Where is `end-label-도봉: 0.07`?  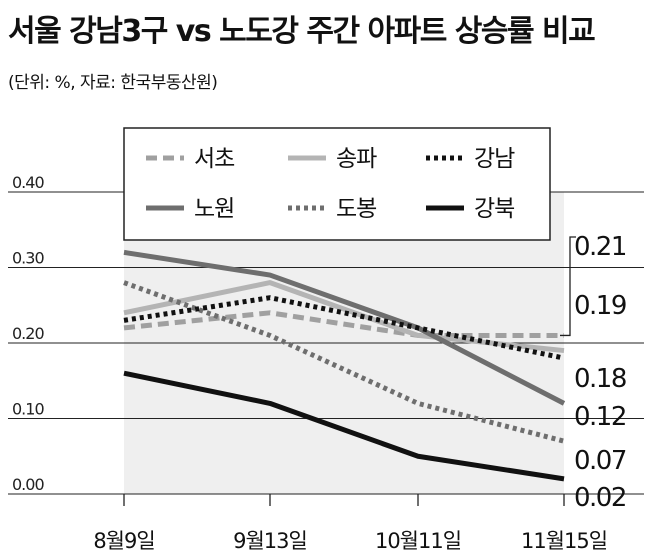 end-label-도봉: 0.07 is located at coordinates (600, 461).